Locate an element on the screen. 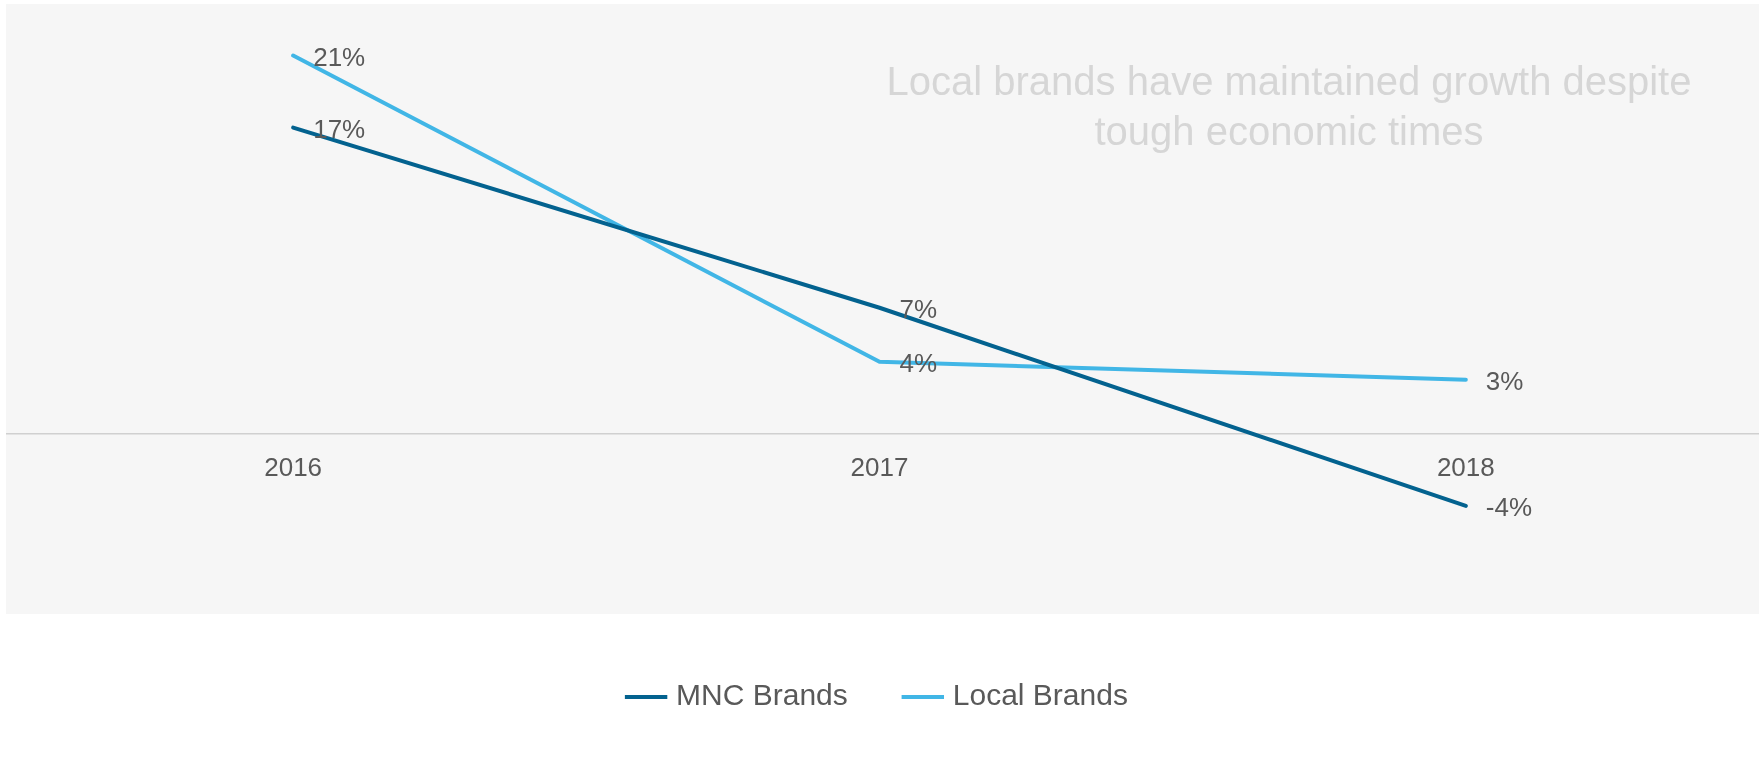  legend-label: MNC Brands is located at coordinates (762, 695).